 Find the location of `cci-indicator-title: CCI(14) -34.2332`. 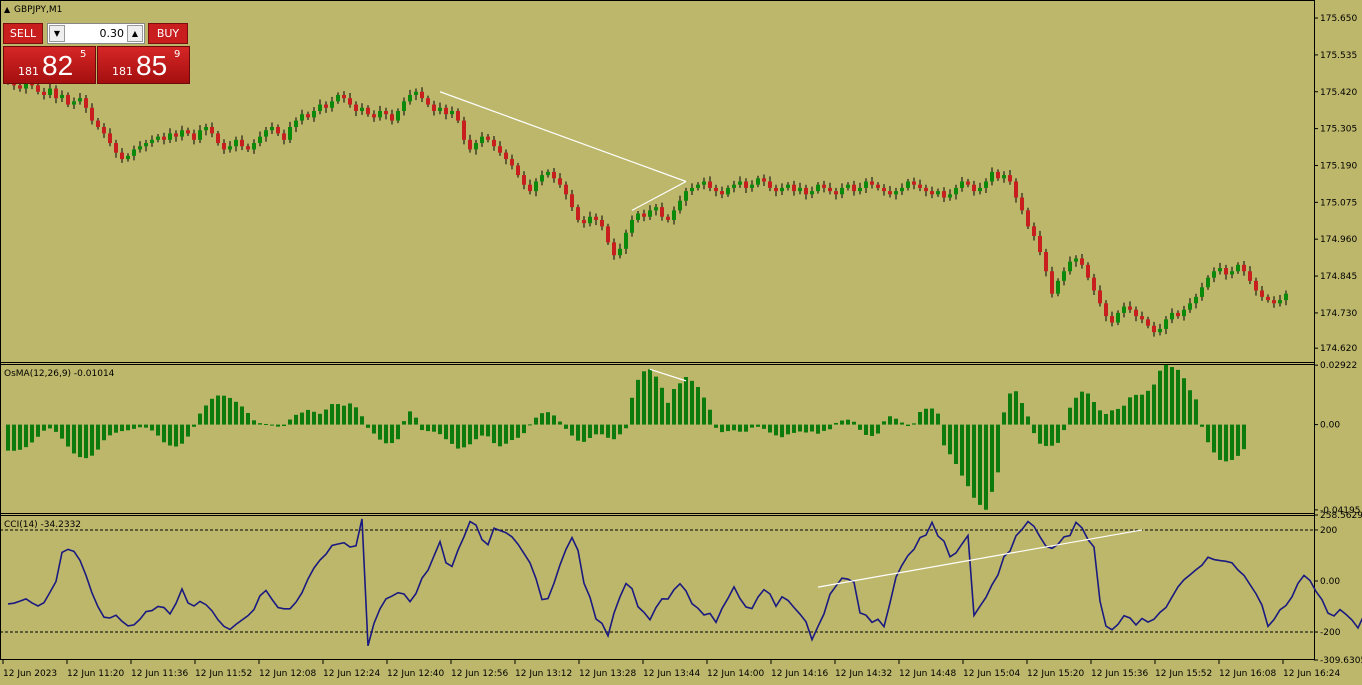

cci-indicator-title: CCI(14) -34.2332 is located at coordinates (43, 525).